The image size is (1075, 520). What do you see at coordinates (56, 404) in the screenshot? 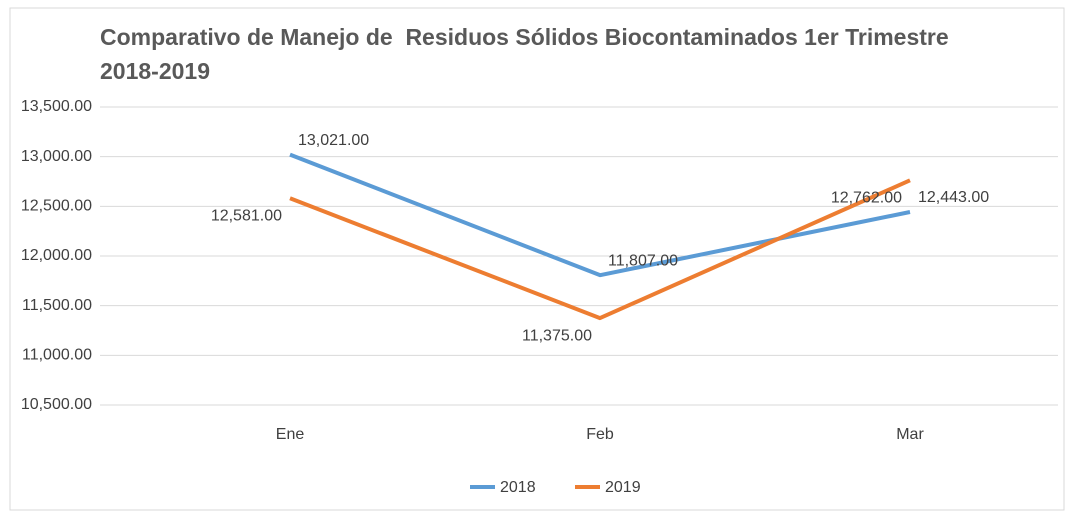
I see `y-tick-label: 10,500.00` at bounding box center [56, 404].